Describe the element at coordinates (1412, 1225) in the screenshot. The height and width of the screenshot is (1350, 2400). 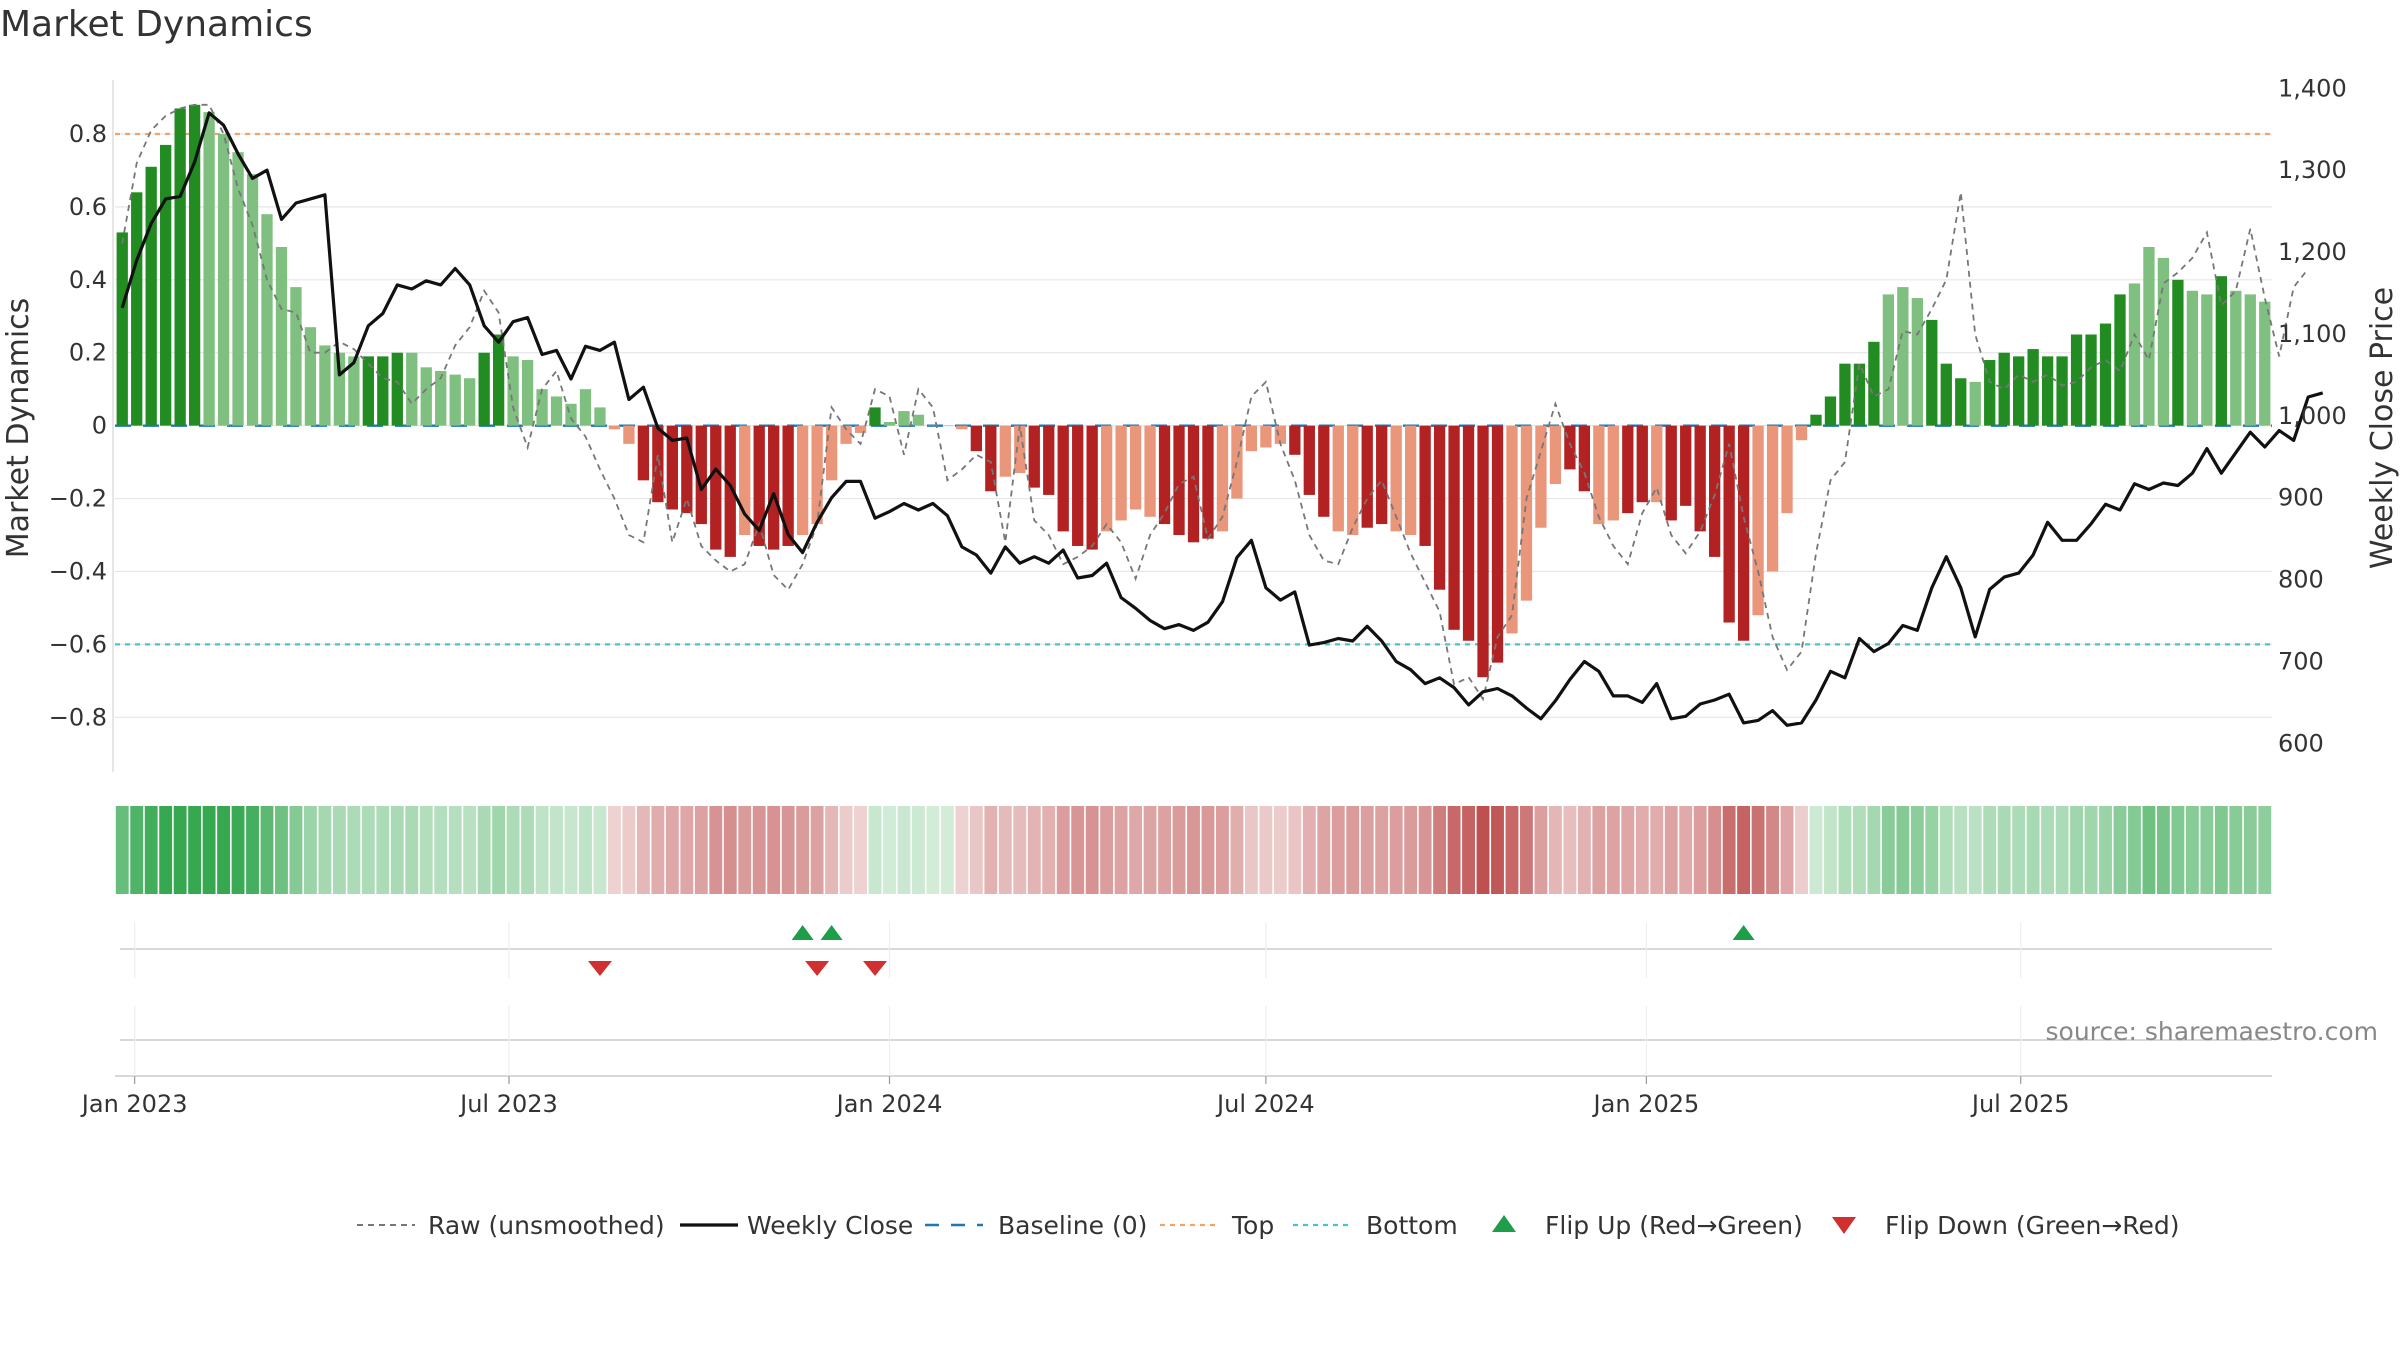
I see `legend-label: Bottom` at that location.